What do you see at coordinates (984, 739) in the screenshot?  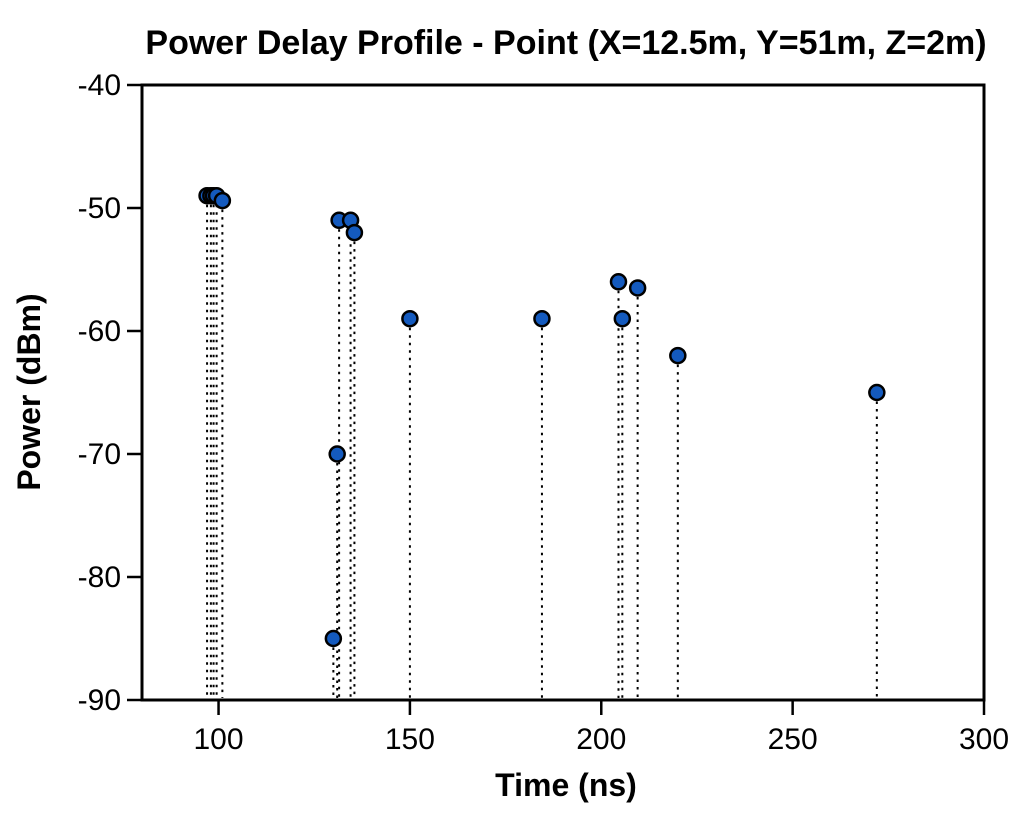 I see `x-axis-tick-label: 300` at bounding box center [984, 739].